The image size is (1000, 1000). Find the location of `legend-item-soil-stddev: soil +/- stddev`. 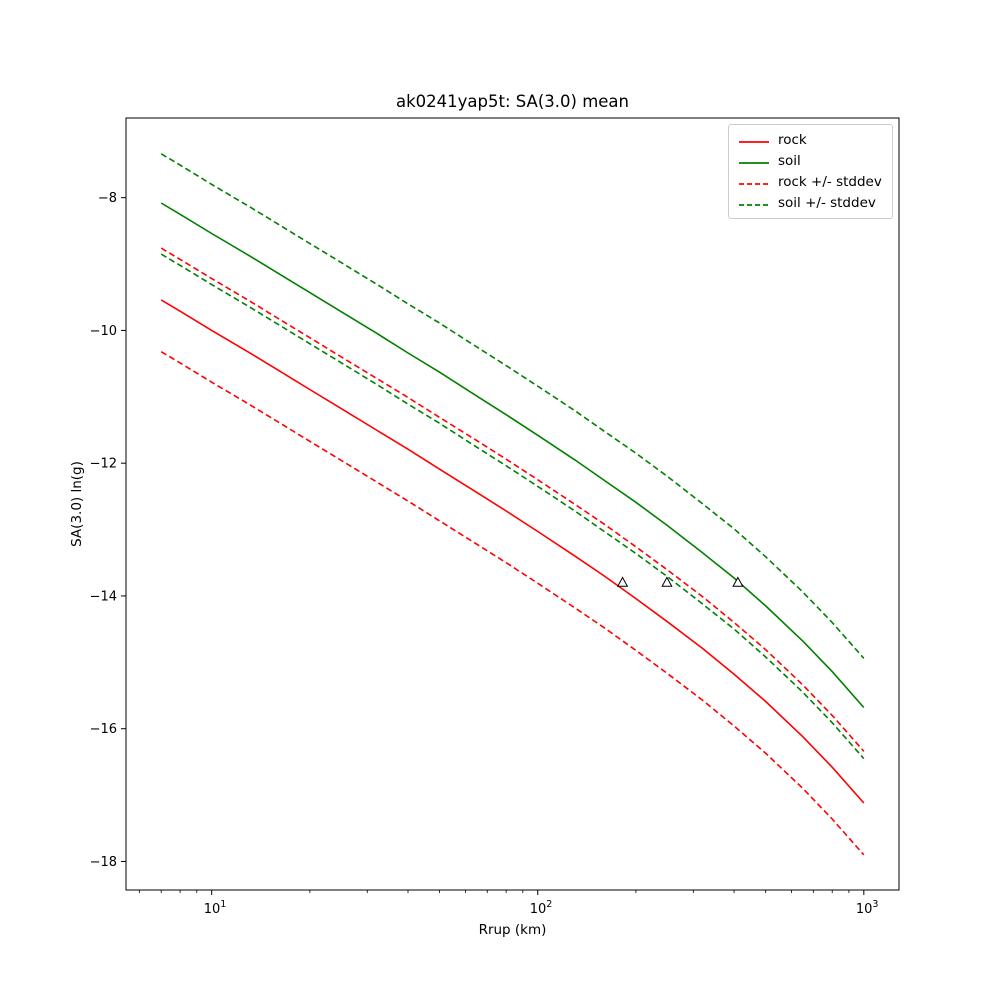

legend-item-soil-stddev: soil +/- stddev is located at coordinates (810, 203).